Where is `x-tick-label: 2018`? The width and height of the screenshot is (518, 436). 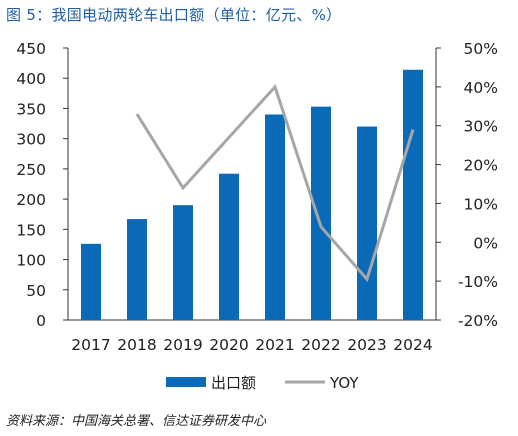
x-tick-label: 2018 is located at coordinates (136, 345).